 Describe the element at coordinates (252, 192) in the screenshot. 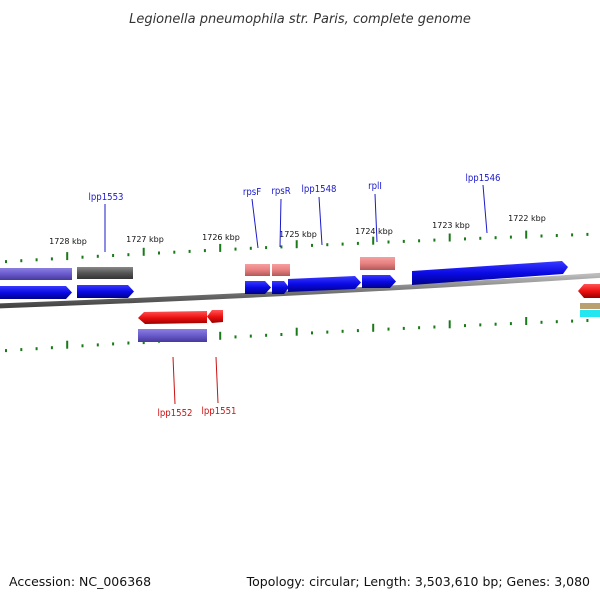

I see `gene-label-rpsF: rpsF` at that location.